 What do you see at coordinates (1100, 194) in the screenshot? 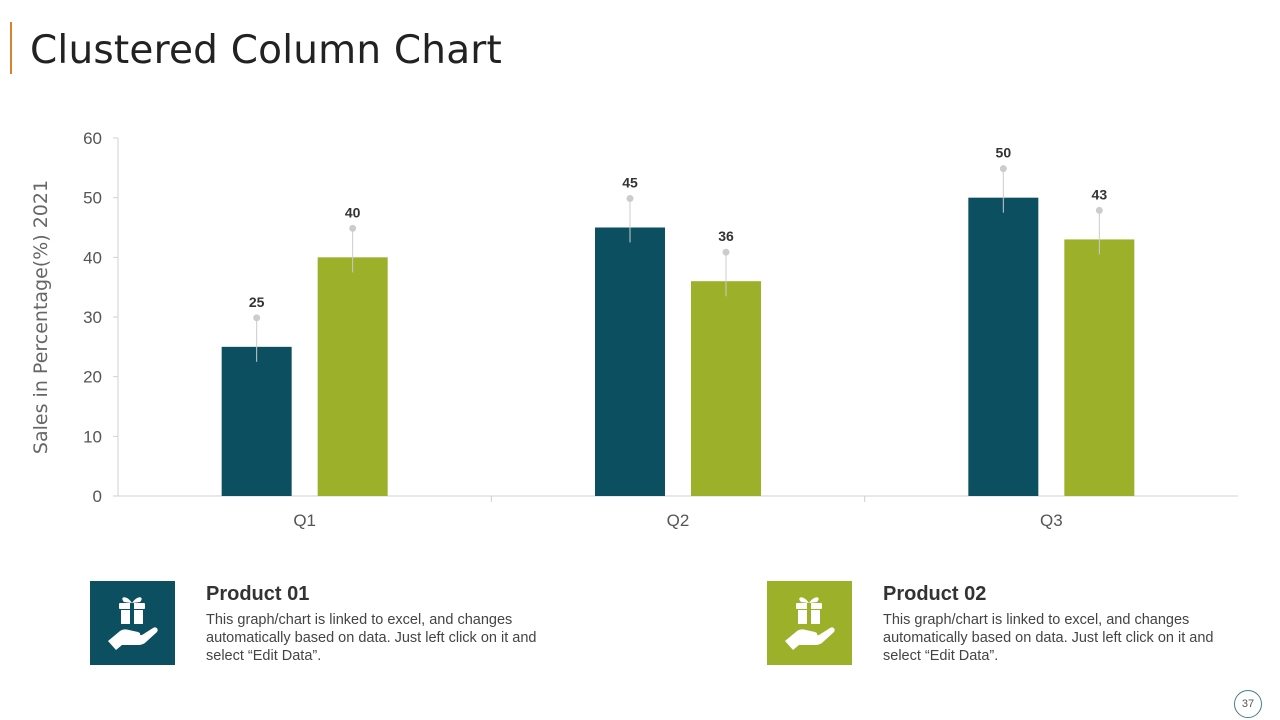
I see `data-label: 43` at bounding box center [1100, 194].